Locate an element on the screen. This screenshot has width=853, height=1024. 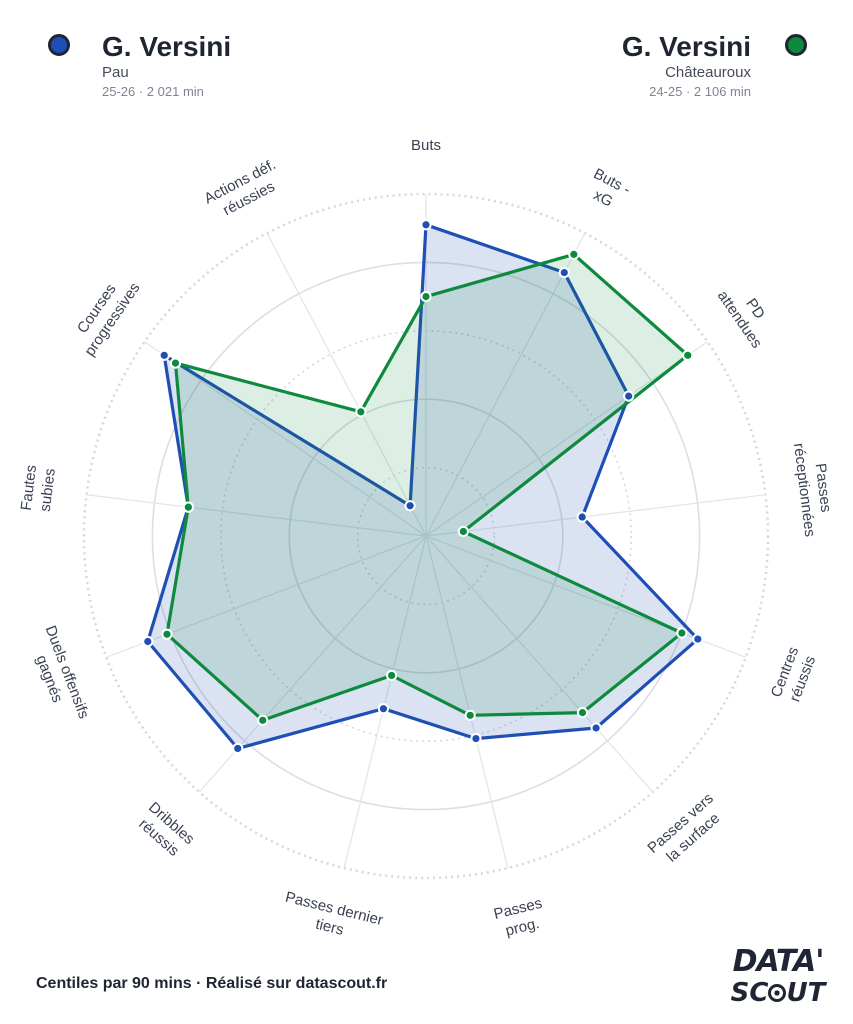
player-left-season-minutes: 25-26 · 2 021 min is located at coordinates (153, 91).